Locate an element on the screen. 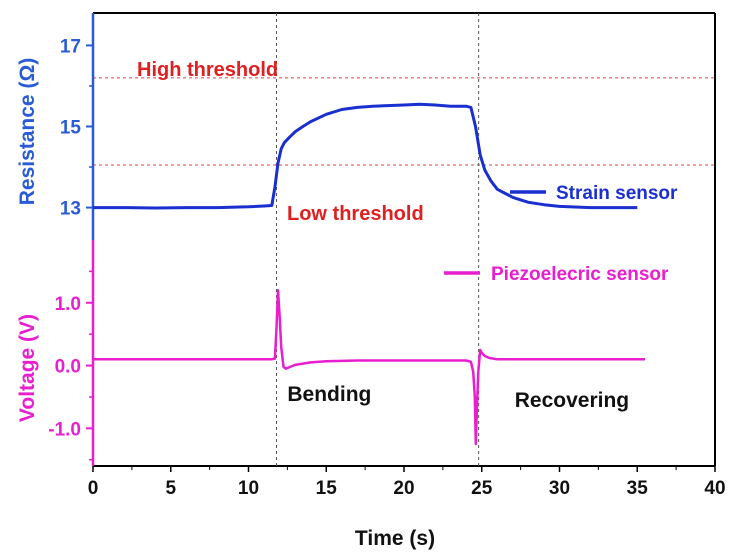 This screenshot has height=554, width=738. x-tick-label: 10 is located at coordinates (248, 488).